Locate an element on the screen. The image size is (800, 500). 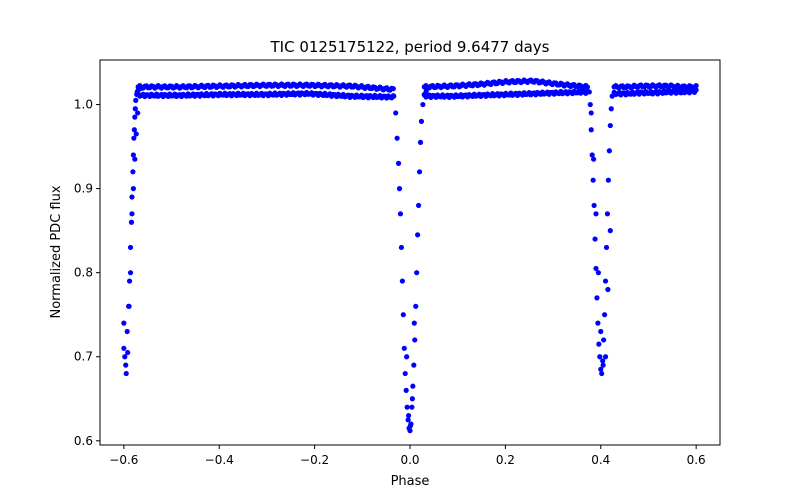
y-axis: 0.6 0.7 0.8 0.9 1.0 is located at coordinates (87, 273).